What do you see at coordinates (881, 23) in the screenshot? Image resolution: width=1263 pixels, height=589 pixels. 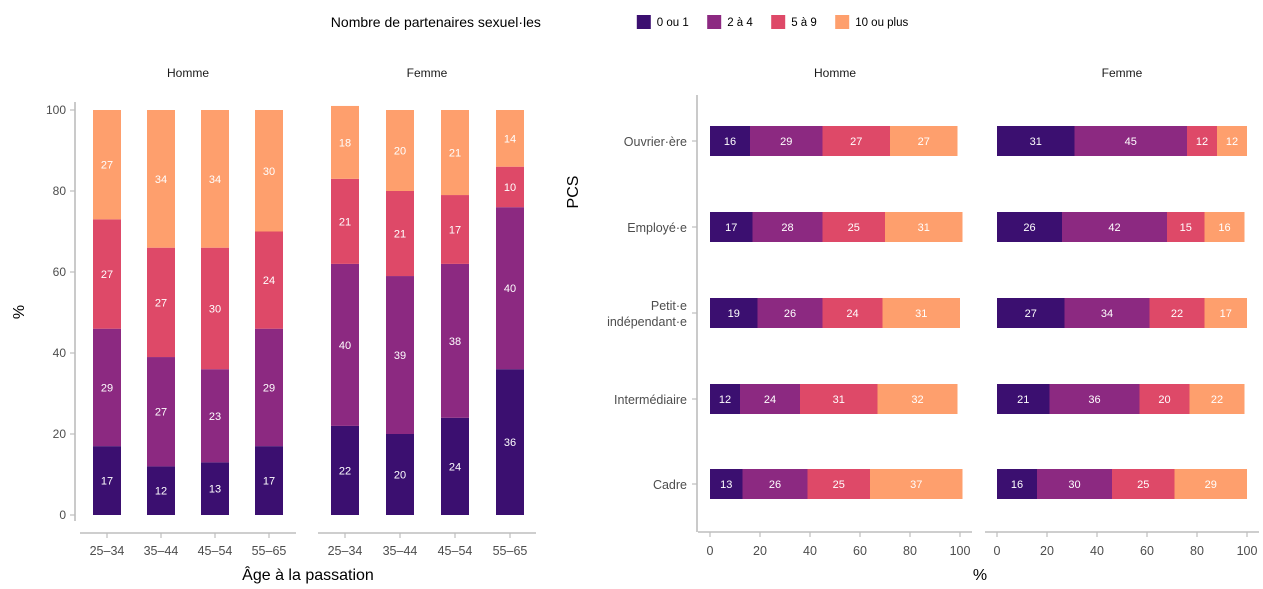 I see `legend-label: 10 ou plus` at bounding box center [881, 23].